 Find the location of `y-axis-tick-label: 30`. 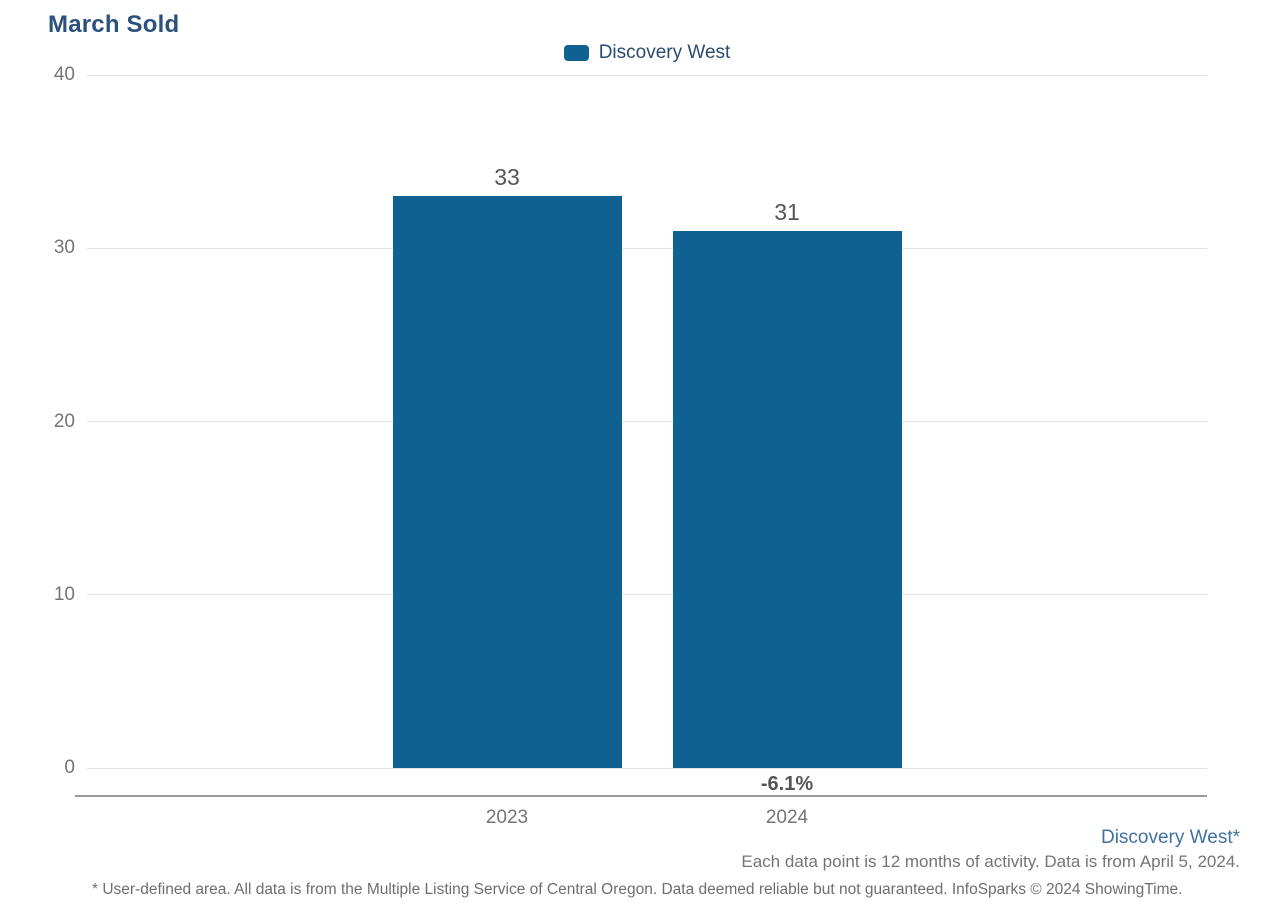

y-axis-tick-label: 30 is located at coordinates (64, 248).